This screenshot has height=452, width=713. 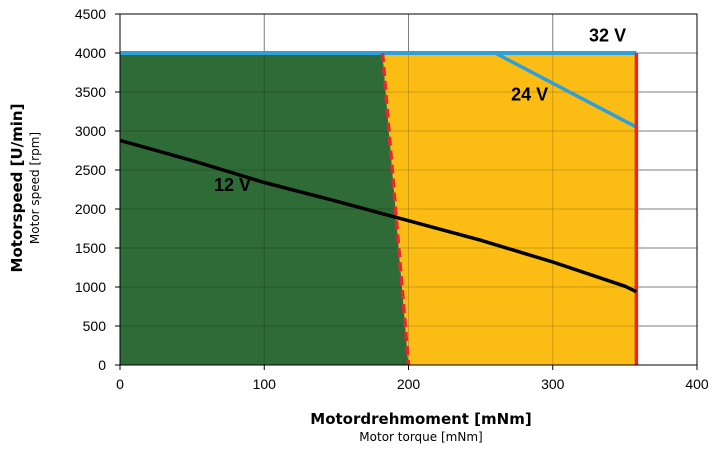 What do you see at coordinates (409, 384) in the screenshot?
I see `x-tick-label: 200` at bounding box center [409, 384].